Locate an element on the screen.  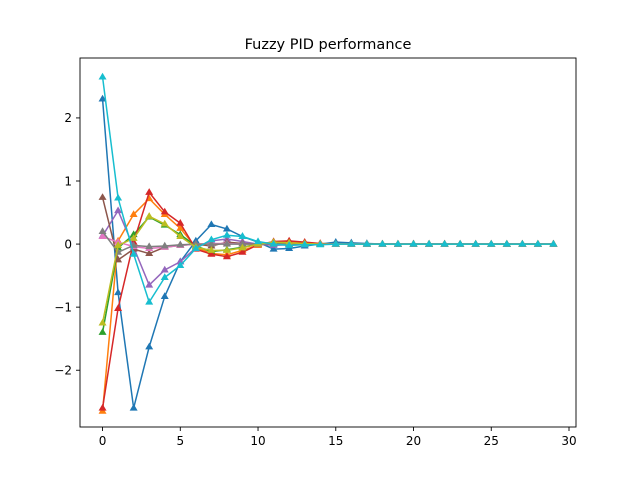
x-tick-label: 5 is located at coordinates (180, 441).